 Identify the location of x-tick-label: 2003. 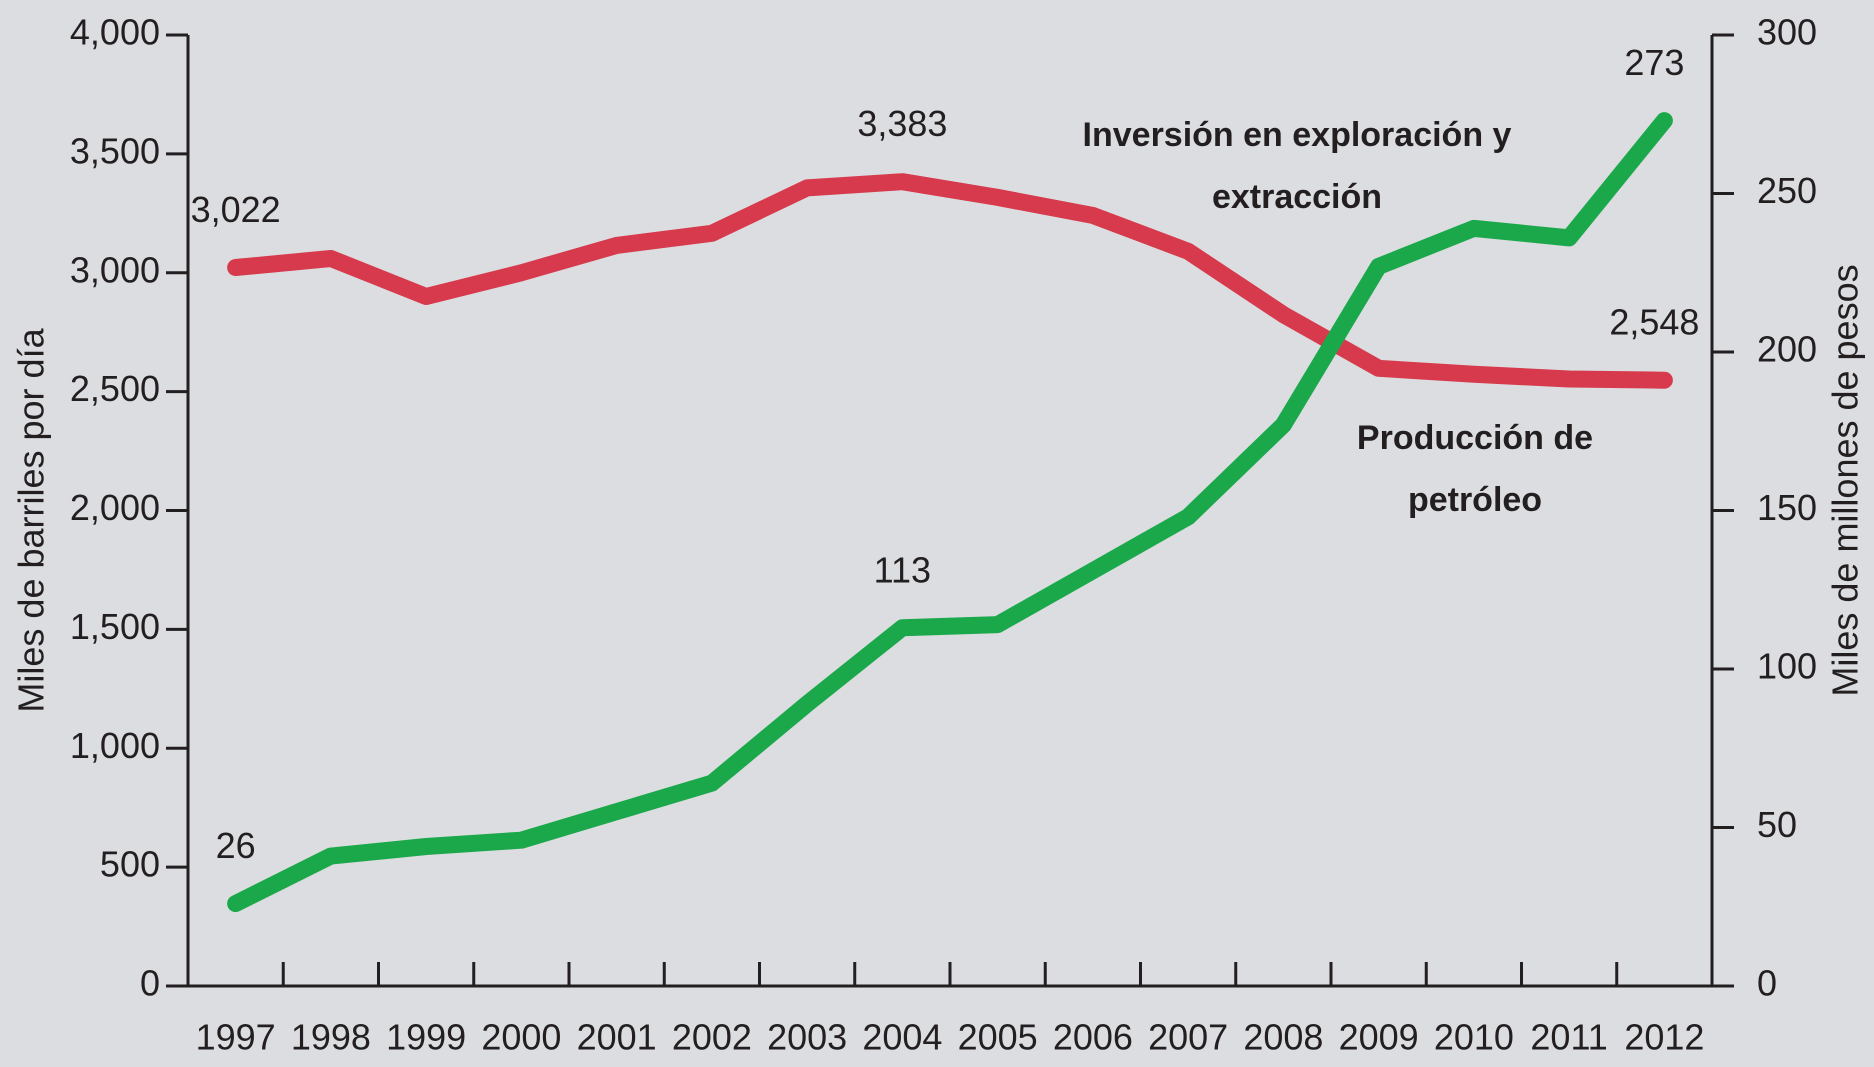
(807, 1037).